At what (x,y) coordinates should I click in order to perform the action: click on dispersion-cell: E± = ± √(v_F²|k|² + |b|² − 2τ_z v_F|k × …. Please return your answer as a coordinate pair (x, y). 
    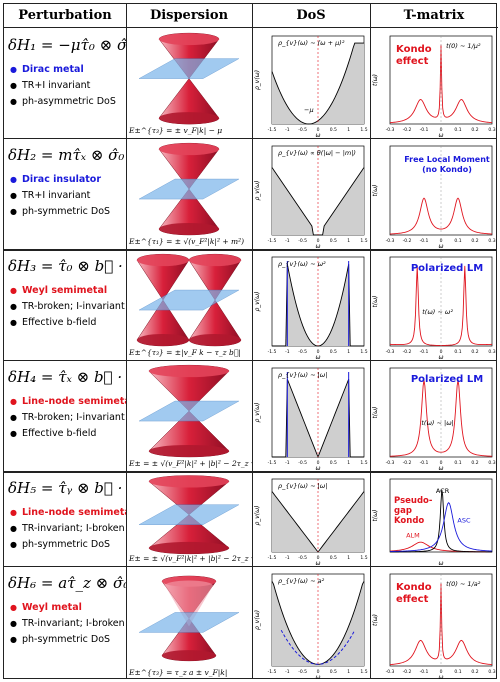
    Looking at the image, I should click on (189, 518).